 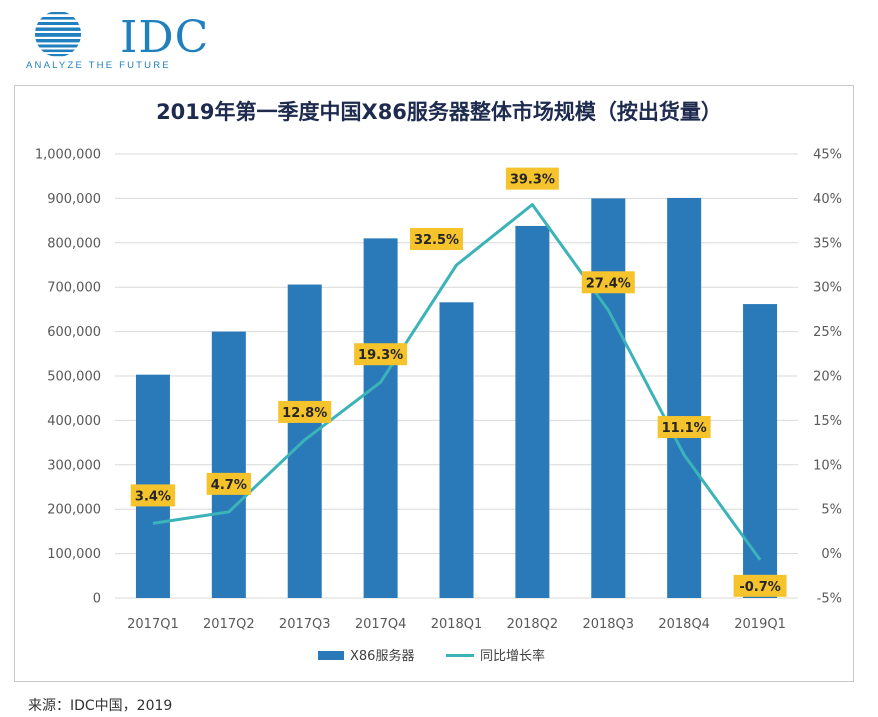 What do you see at coordinates (829, 599) in the screenshot?
I see `right-tick-label: -5%` at bounding box center [829, 599].